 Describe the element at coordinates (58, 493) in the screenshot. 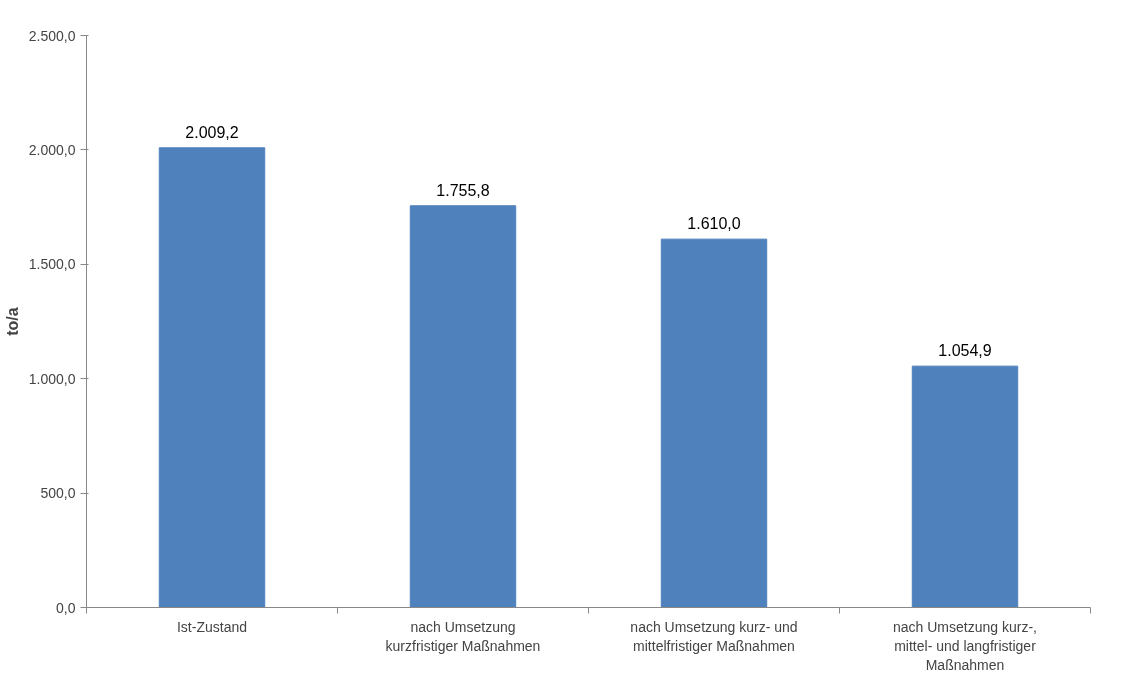

I see `y-tick-label: 500,0` at that location.